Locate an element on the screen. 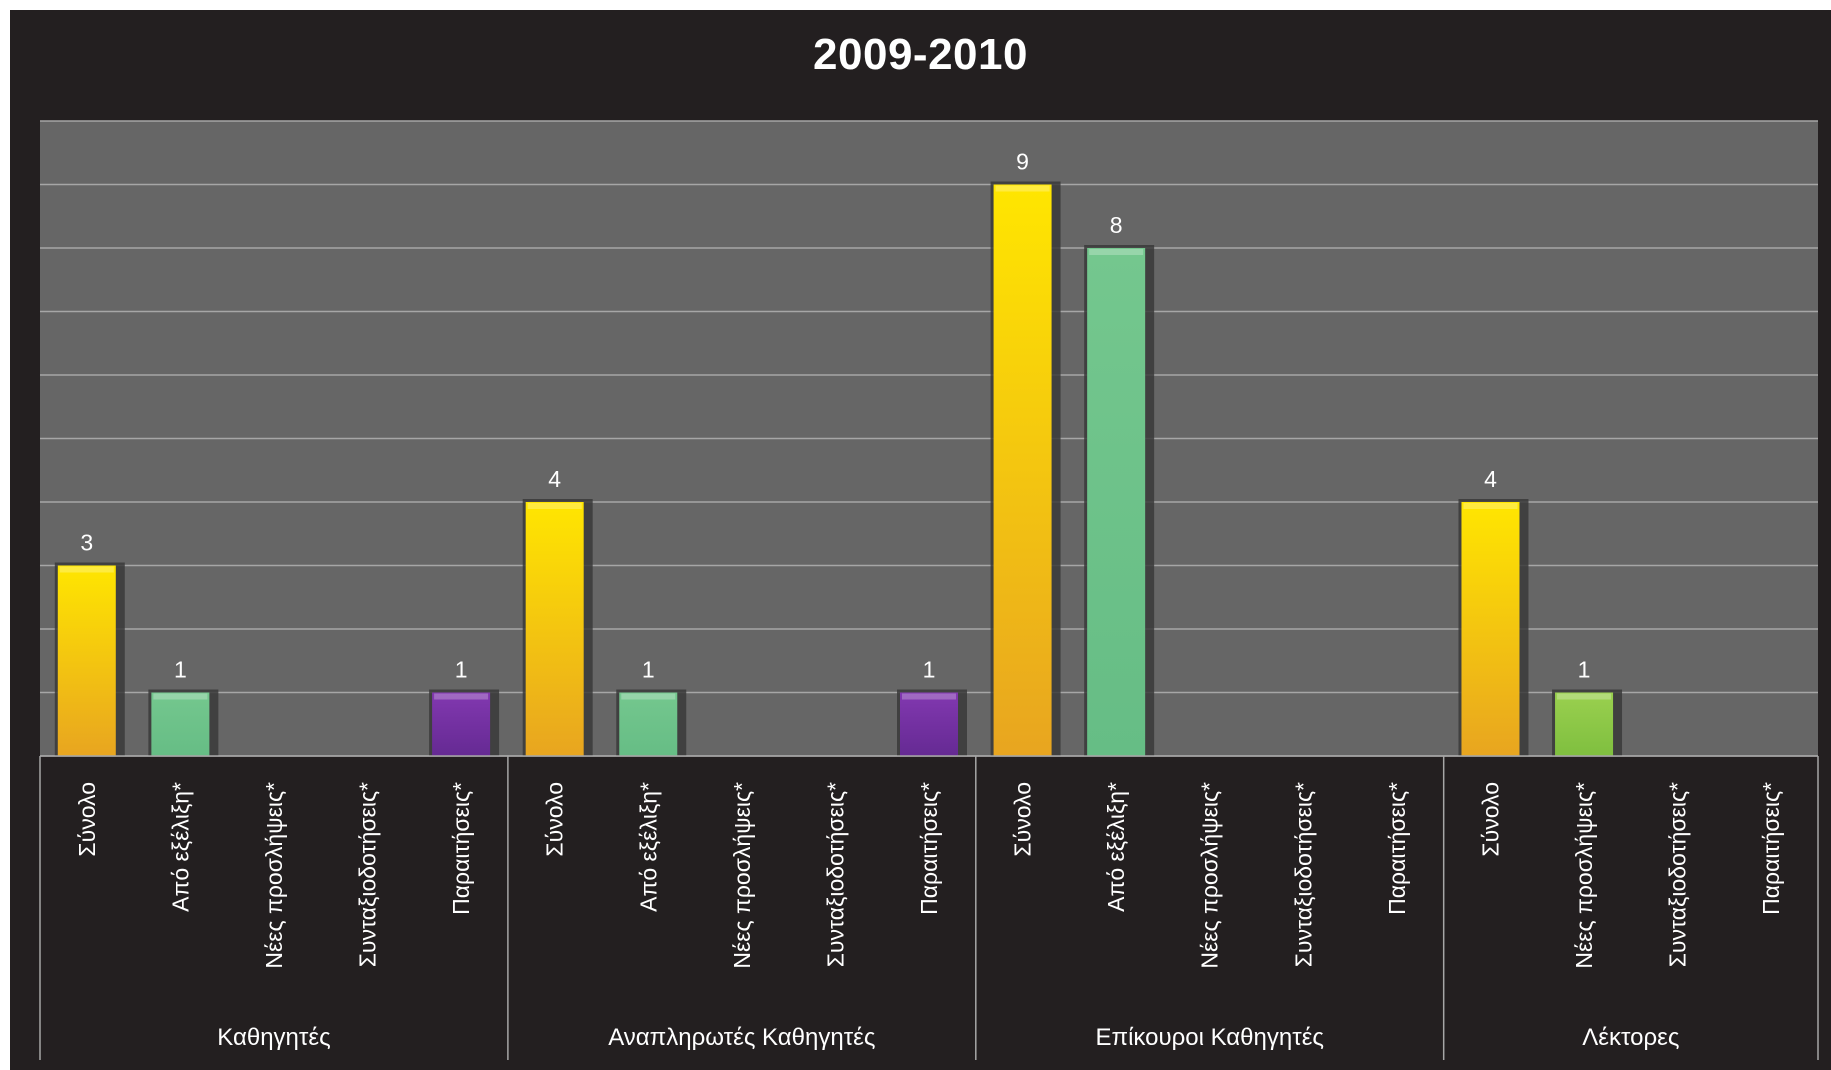 The height and width of the screenshot is (1070, 1831). group-label: Αναπληρωτές Καθηγητές is located at coordinates (741, 1037).